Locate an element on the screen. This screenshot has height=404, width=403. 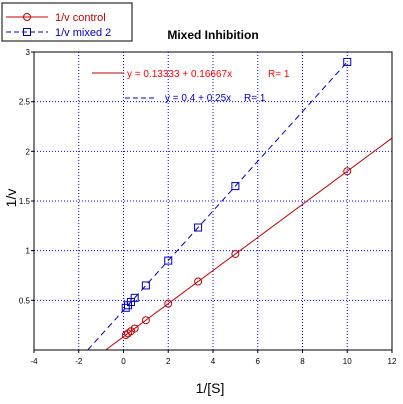
equation-mixed: y = 0.4 + 0.25x is located at coordinates (198, 98).